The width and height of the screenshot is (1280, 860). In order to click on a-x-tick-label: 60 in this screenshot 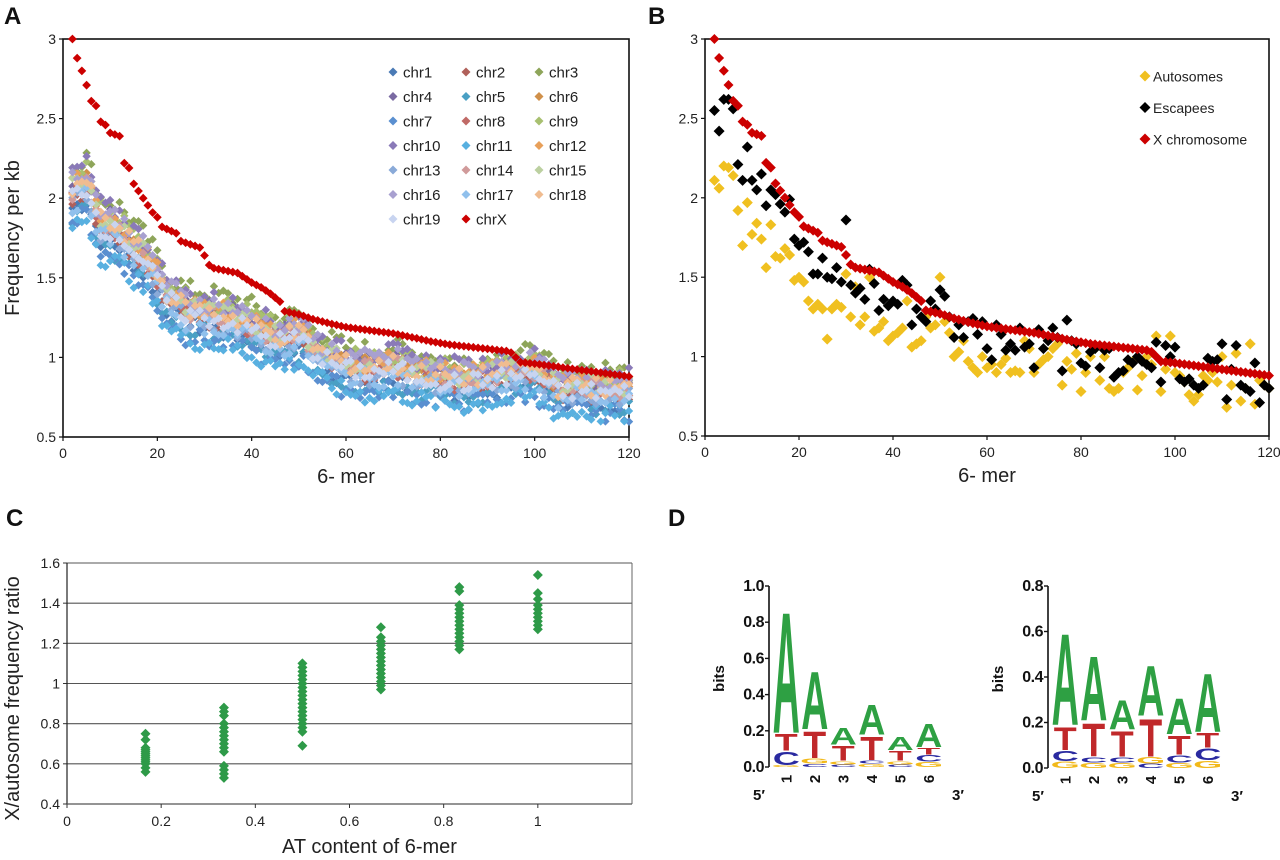, I will do `click(346, 453)`.